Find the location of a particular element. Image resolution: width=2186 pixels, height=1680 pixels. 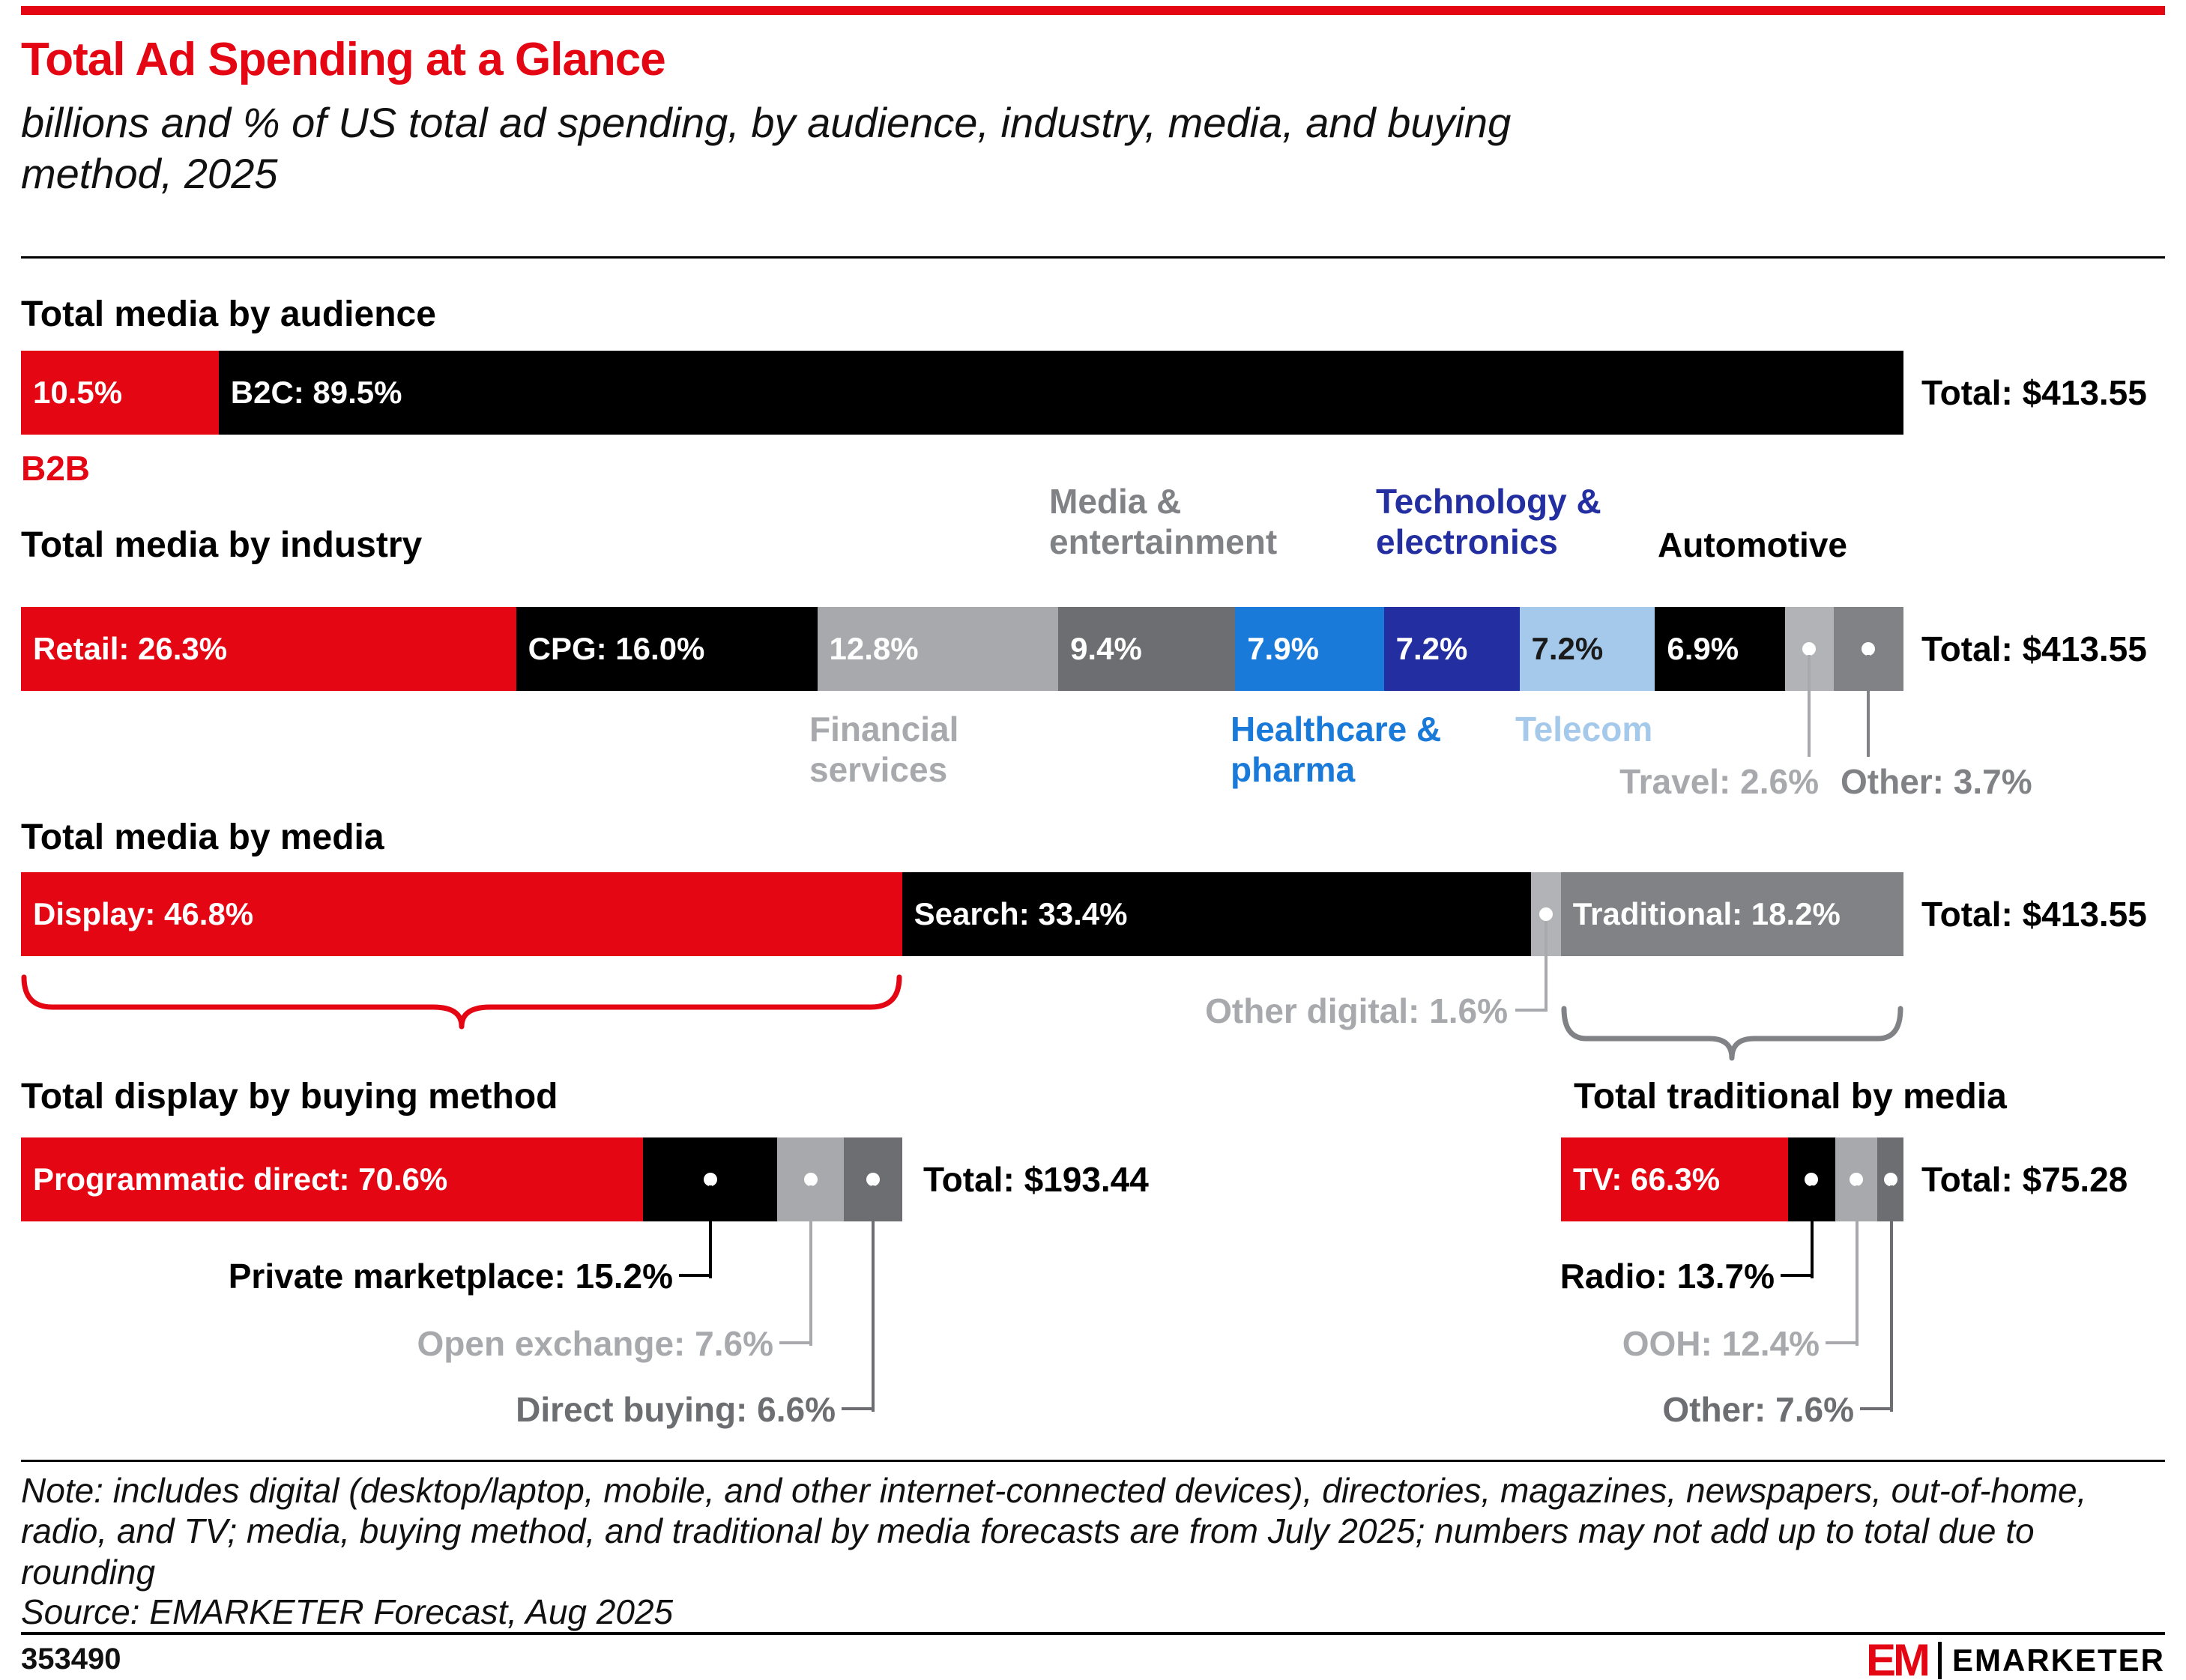

segment-label-traditional: Traditional: 18.2% is located at coordinates (1707, 913).